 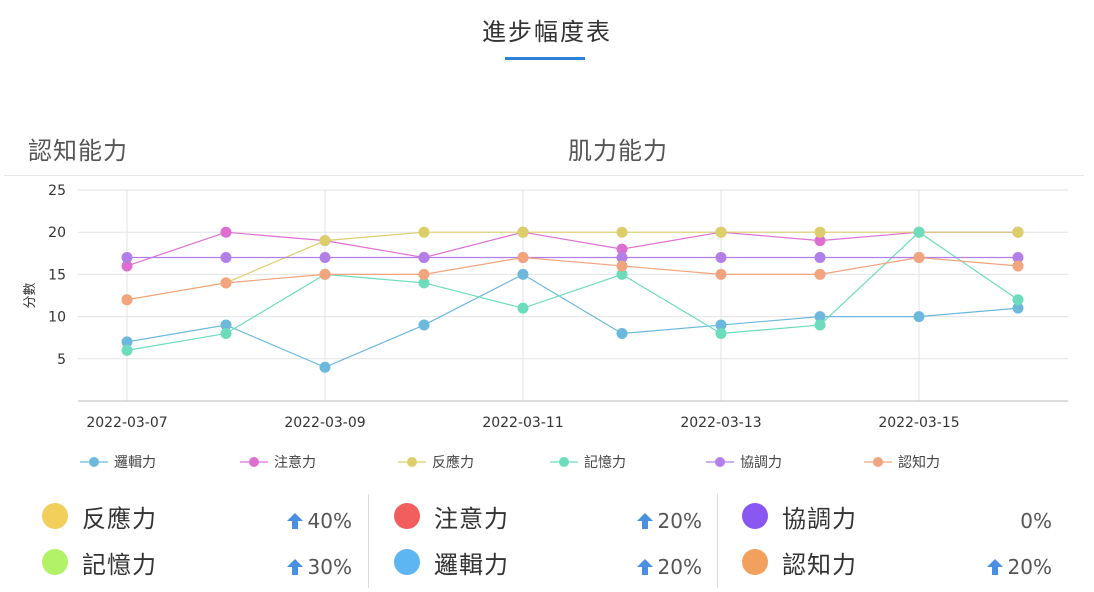 I want to click on summary-item-name: 記憶力, so click(x=119, y=564).